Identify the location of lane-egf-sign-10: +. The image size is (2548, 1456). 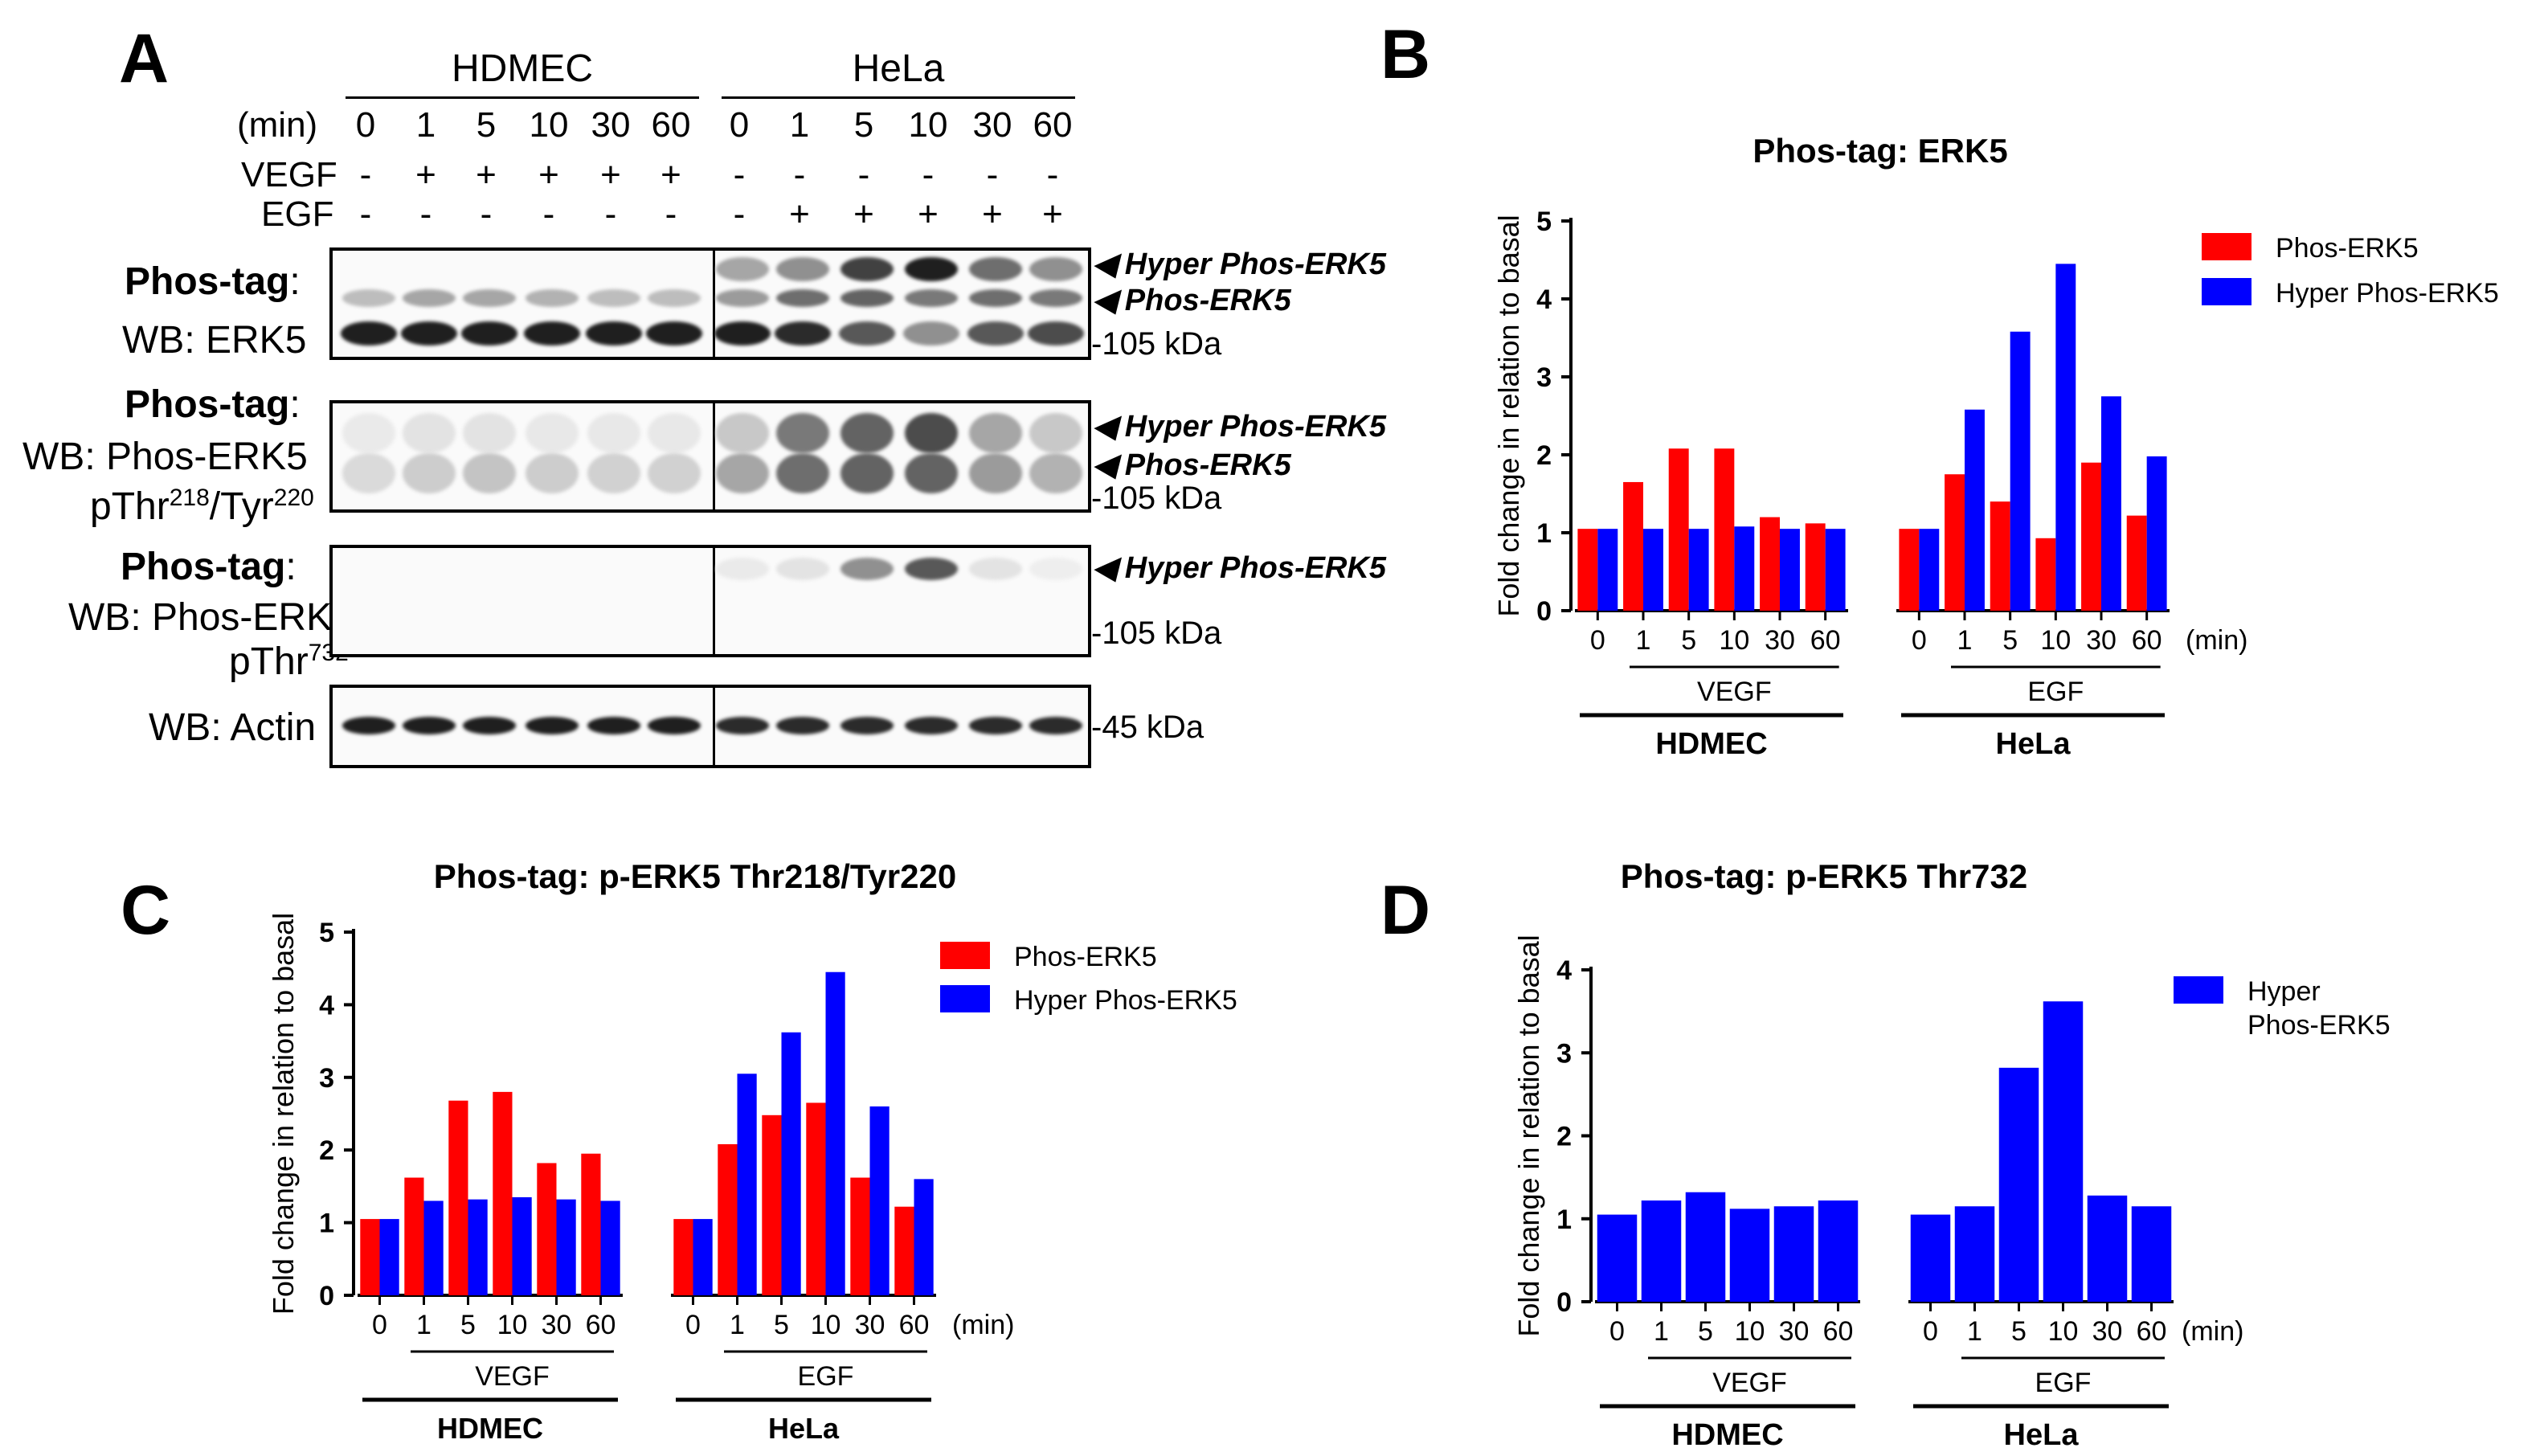
(992, 214).